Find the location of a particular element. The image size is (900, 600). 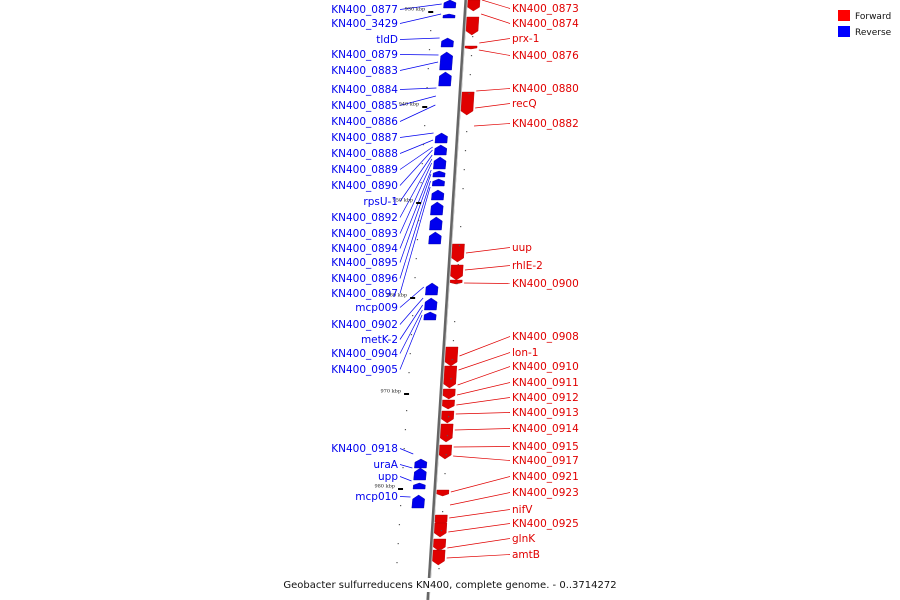

forward-gene-label: KN400_0900 is located at coordinates (545, 284).